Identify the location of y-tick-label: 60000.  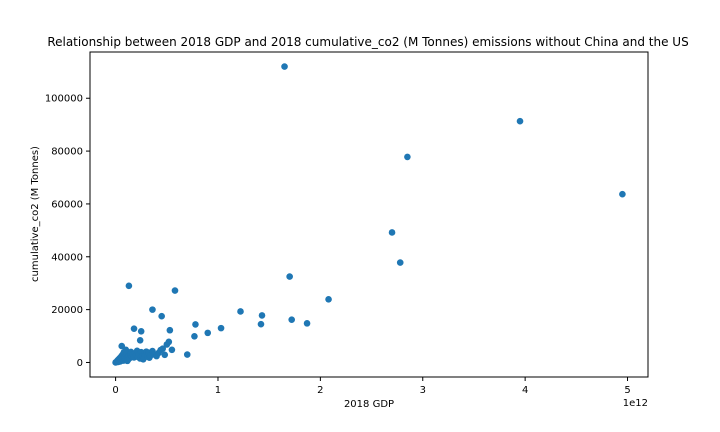
(67, 204).